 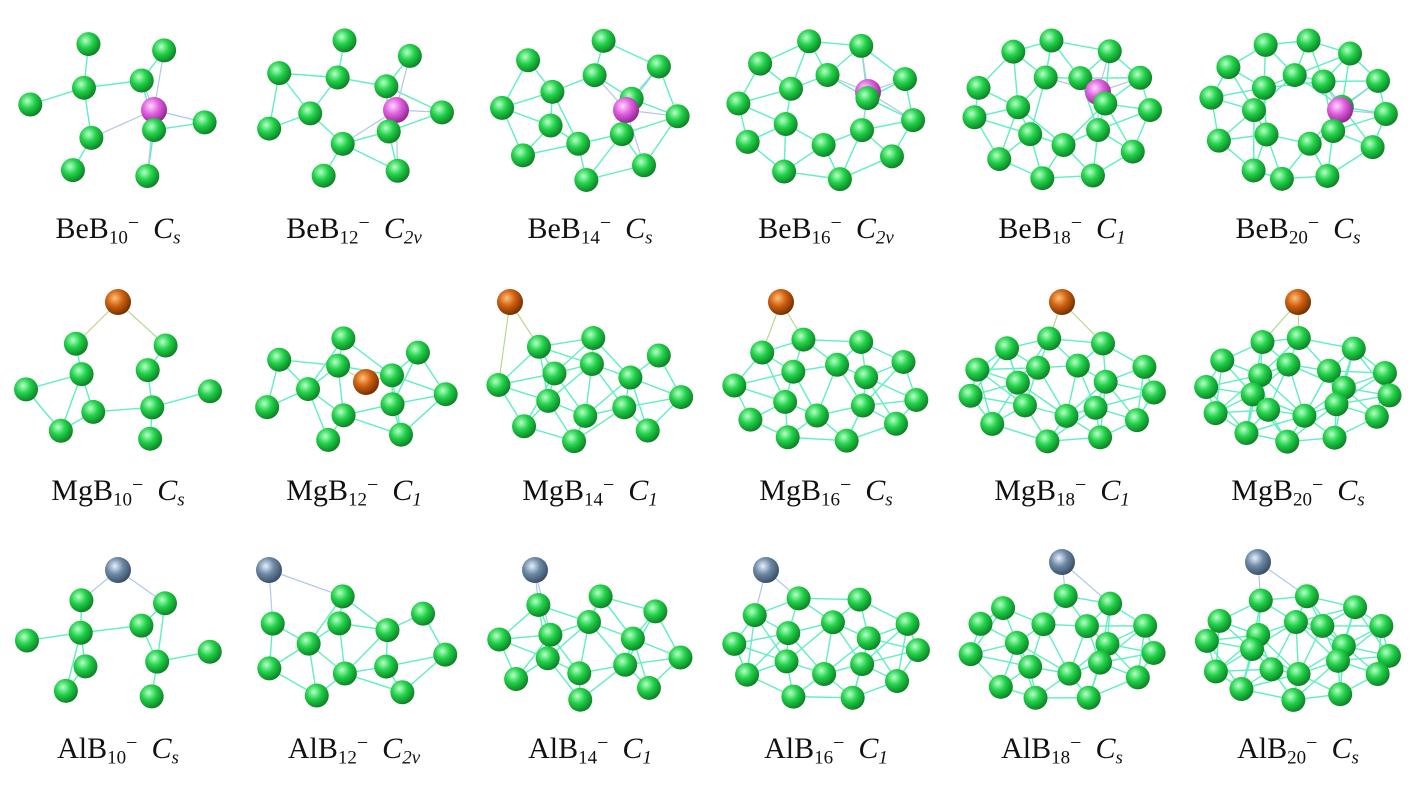 I want to click on al-atom, so click(x=118, y=570).